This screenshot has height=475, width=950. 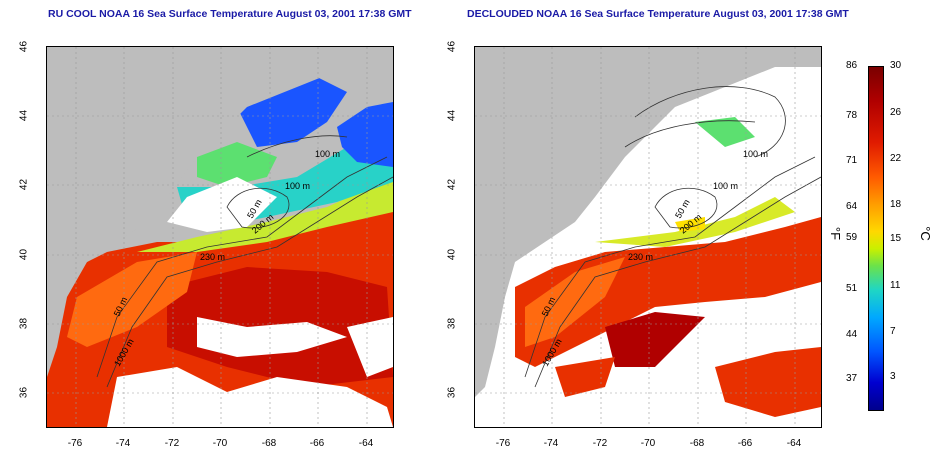 I want to click on cloud-bank-south, so click(x=250, y=397).